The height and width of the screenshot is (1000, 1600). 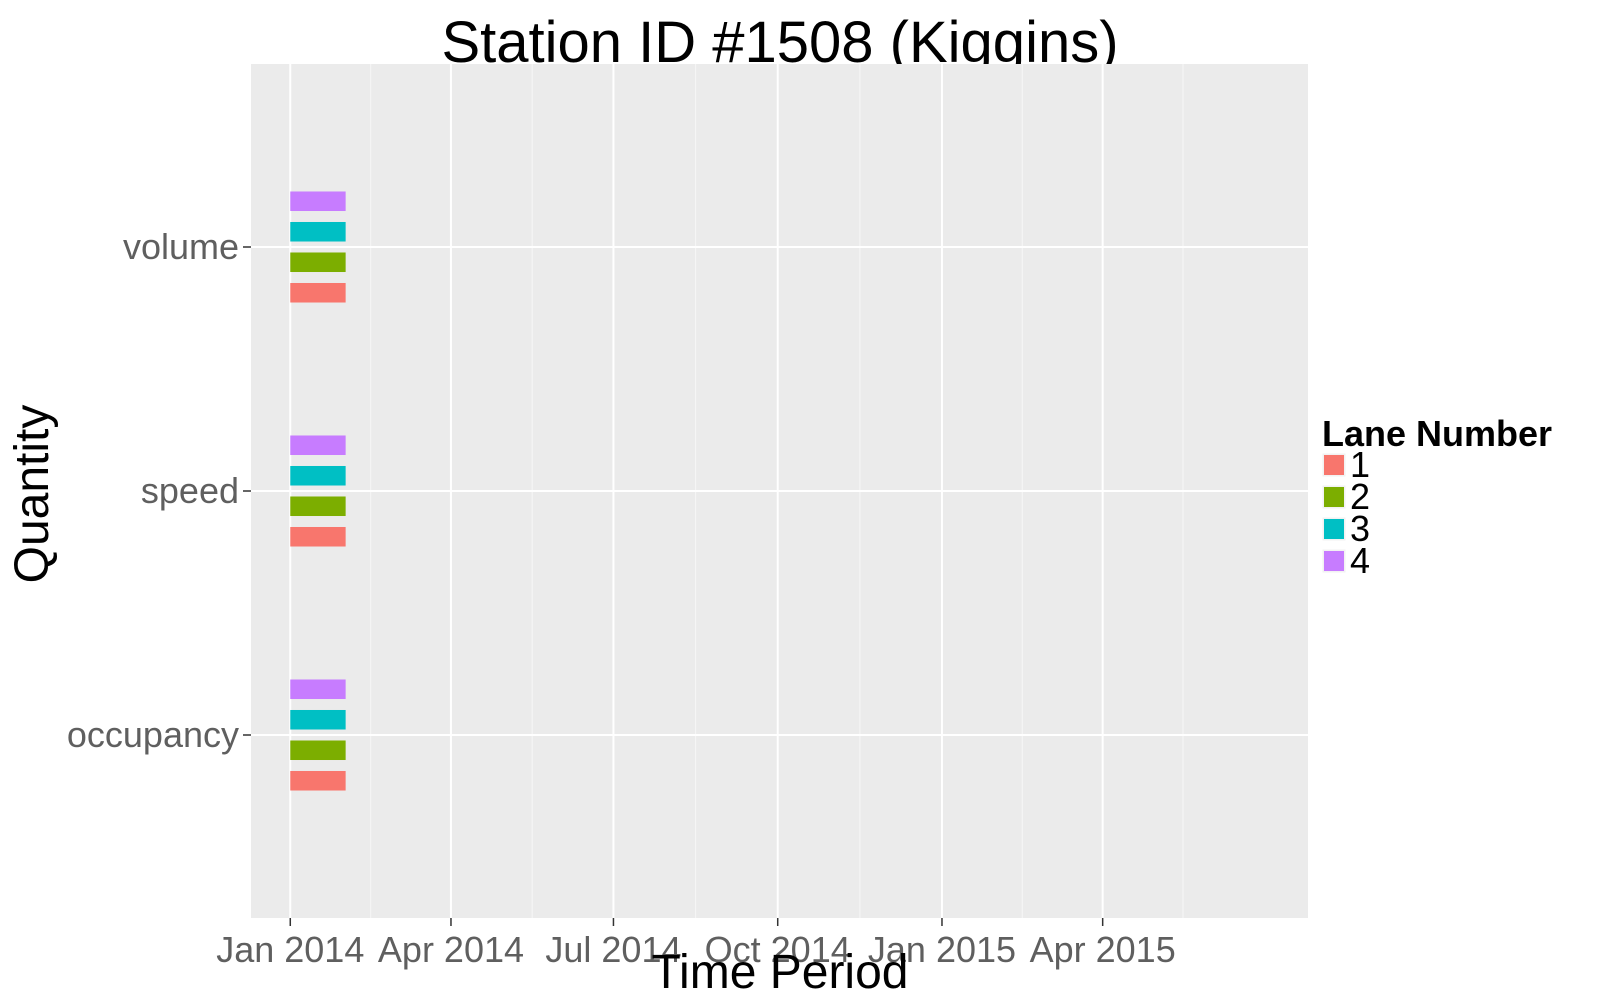 What do you see at coordinates (317, 445) in the screenshot?
I see `bar-lane-4-speed` at bounding box center [317, 445].